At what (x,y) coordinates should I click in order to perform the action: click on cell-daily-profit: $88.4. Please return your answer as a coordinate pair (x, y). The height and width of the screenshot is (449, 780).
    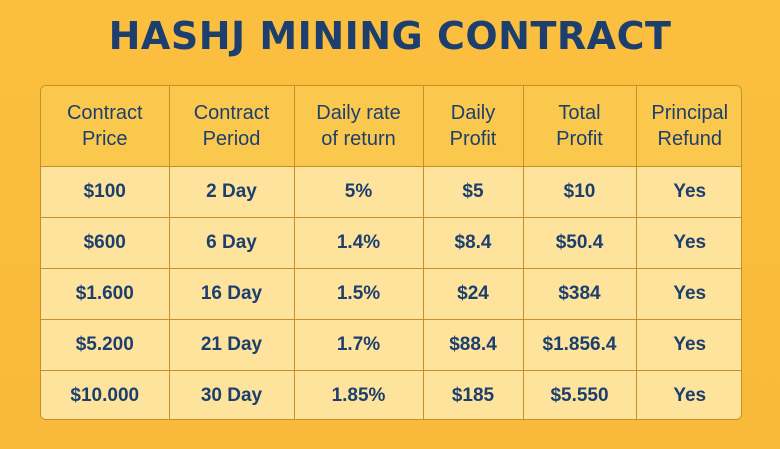
    Looking at the image, I should click on (473, 344).